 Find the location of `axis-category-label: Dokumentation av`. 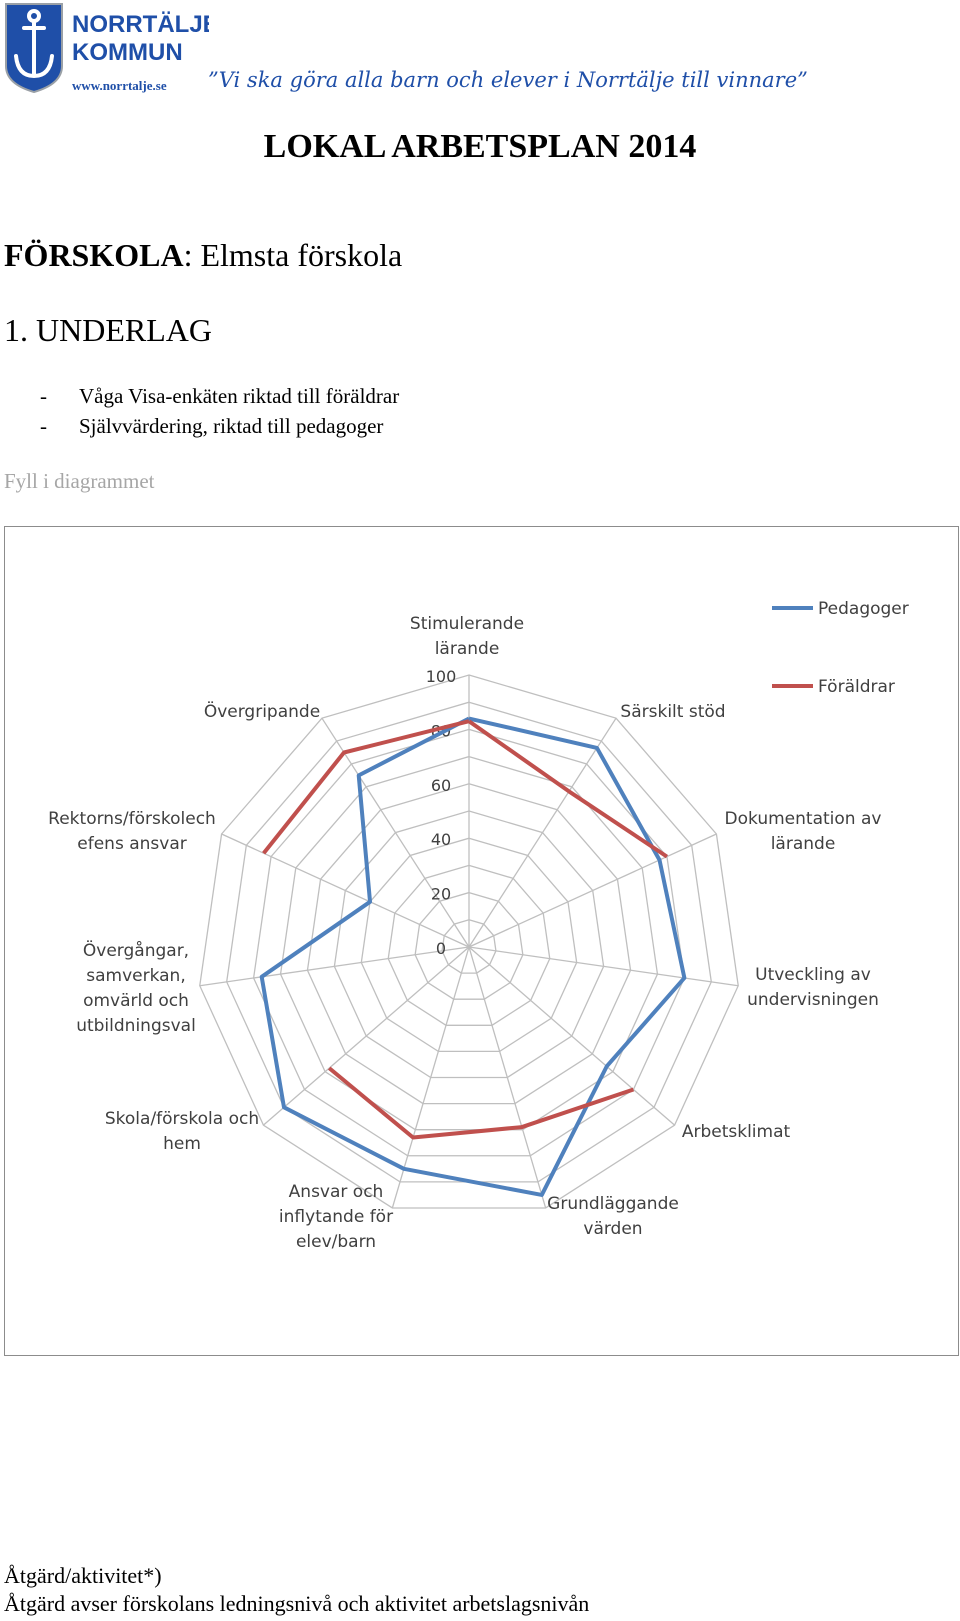

axis-category-label: Dokumentation av is located at coordinates (803, 819).